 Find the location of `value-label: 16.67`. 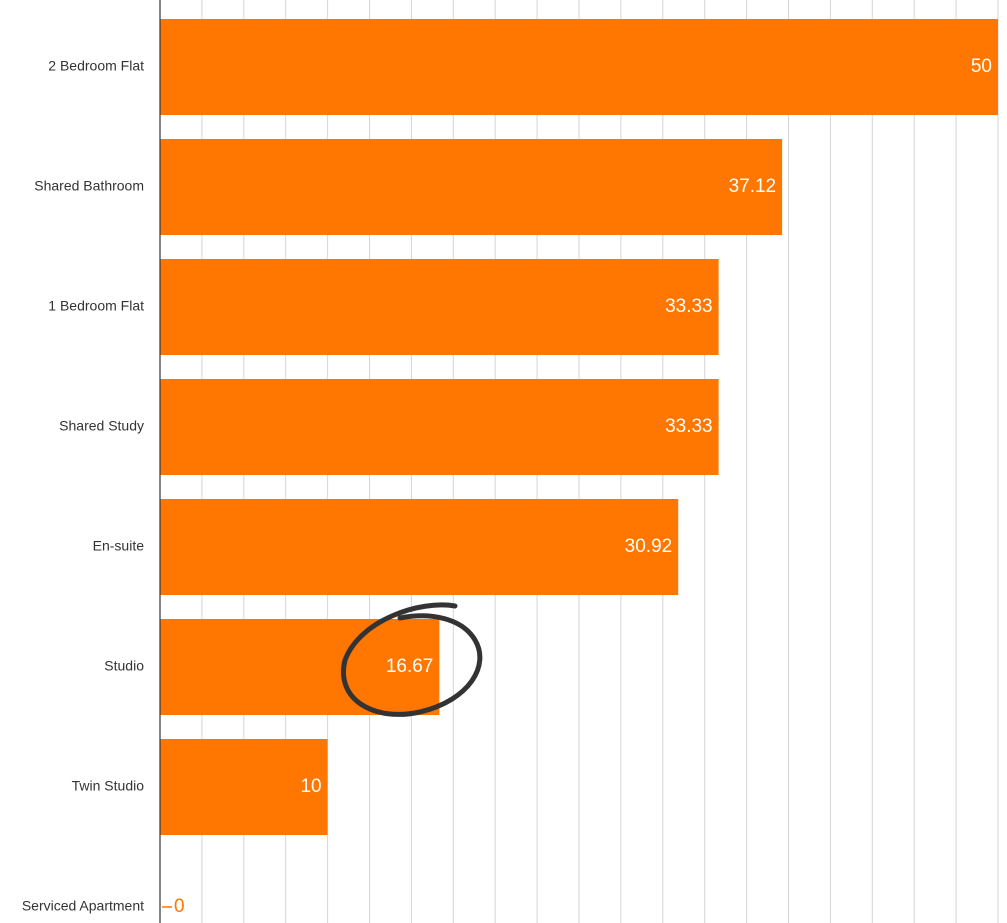

value-label: 16.67 is located at coordinates (410, 666).